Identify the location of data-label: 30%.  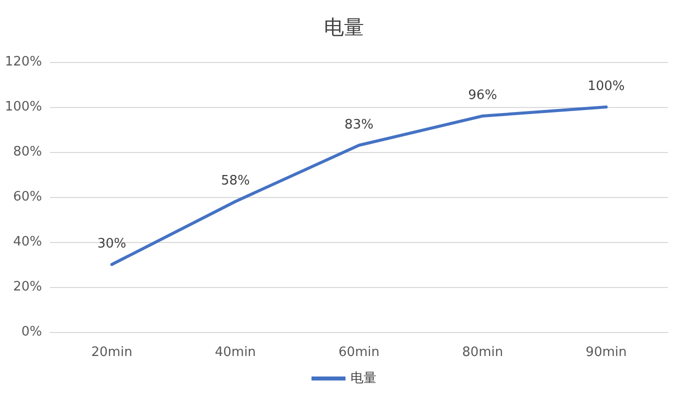
(111, 244).